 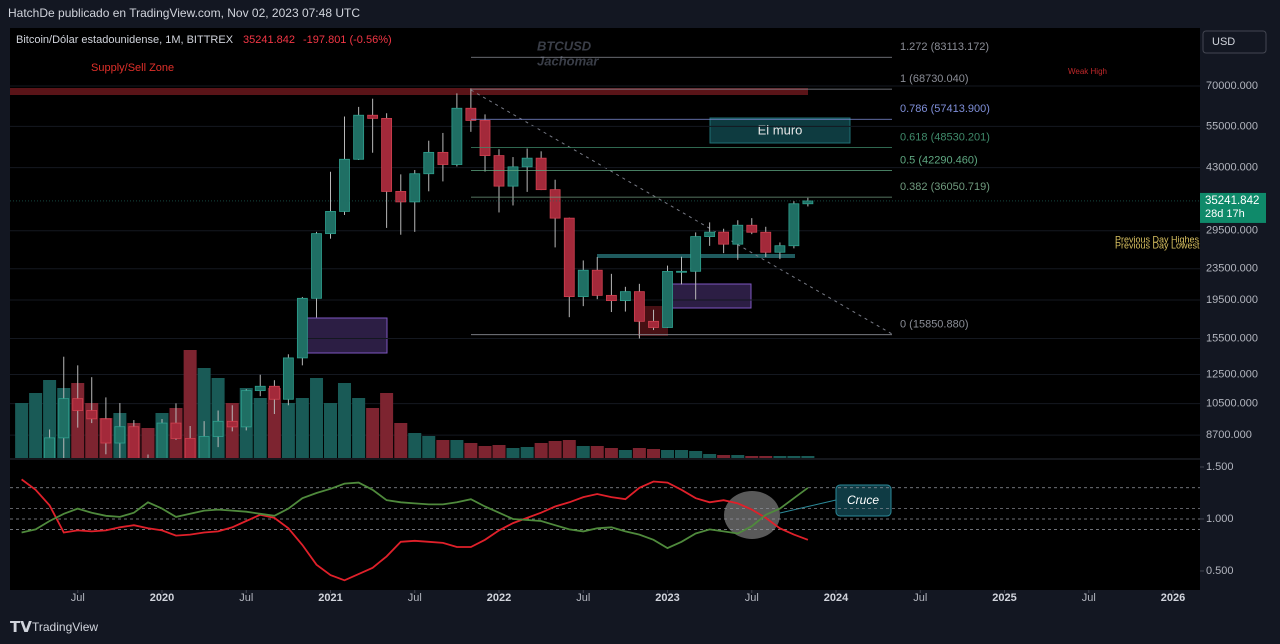 What do you see at coordinates (1232, 300) in the screenshot?
I see `y-tick-label: 19500.000` at bounding box center [1232, 300].